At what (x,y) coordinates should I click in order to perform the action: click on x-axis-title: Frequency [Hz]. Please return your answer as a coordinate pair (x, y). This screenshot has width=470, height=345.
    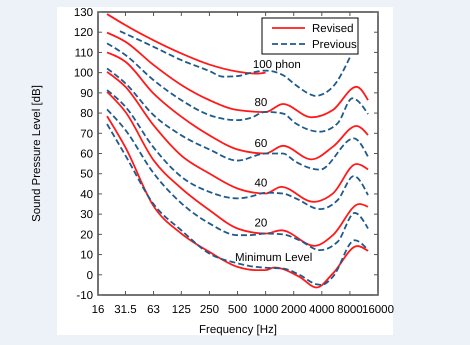
    Looking at the image, I should click on (238, 330).